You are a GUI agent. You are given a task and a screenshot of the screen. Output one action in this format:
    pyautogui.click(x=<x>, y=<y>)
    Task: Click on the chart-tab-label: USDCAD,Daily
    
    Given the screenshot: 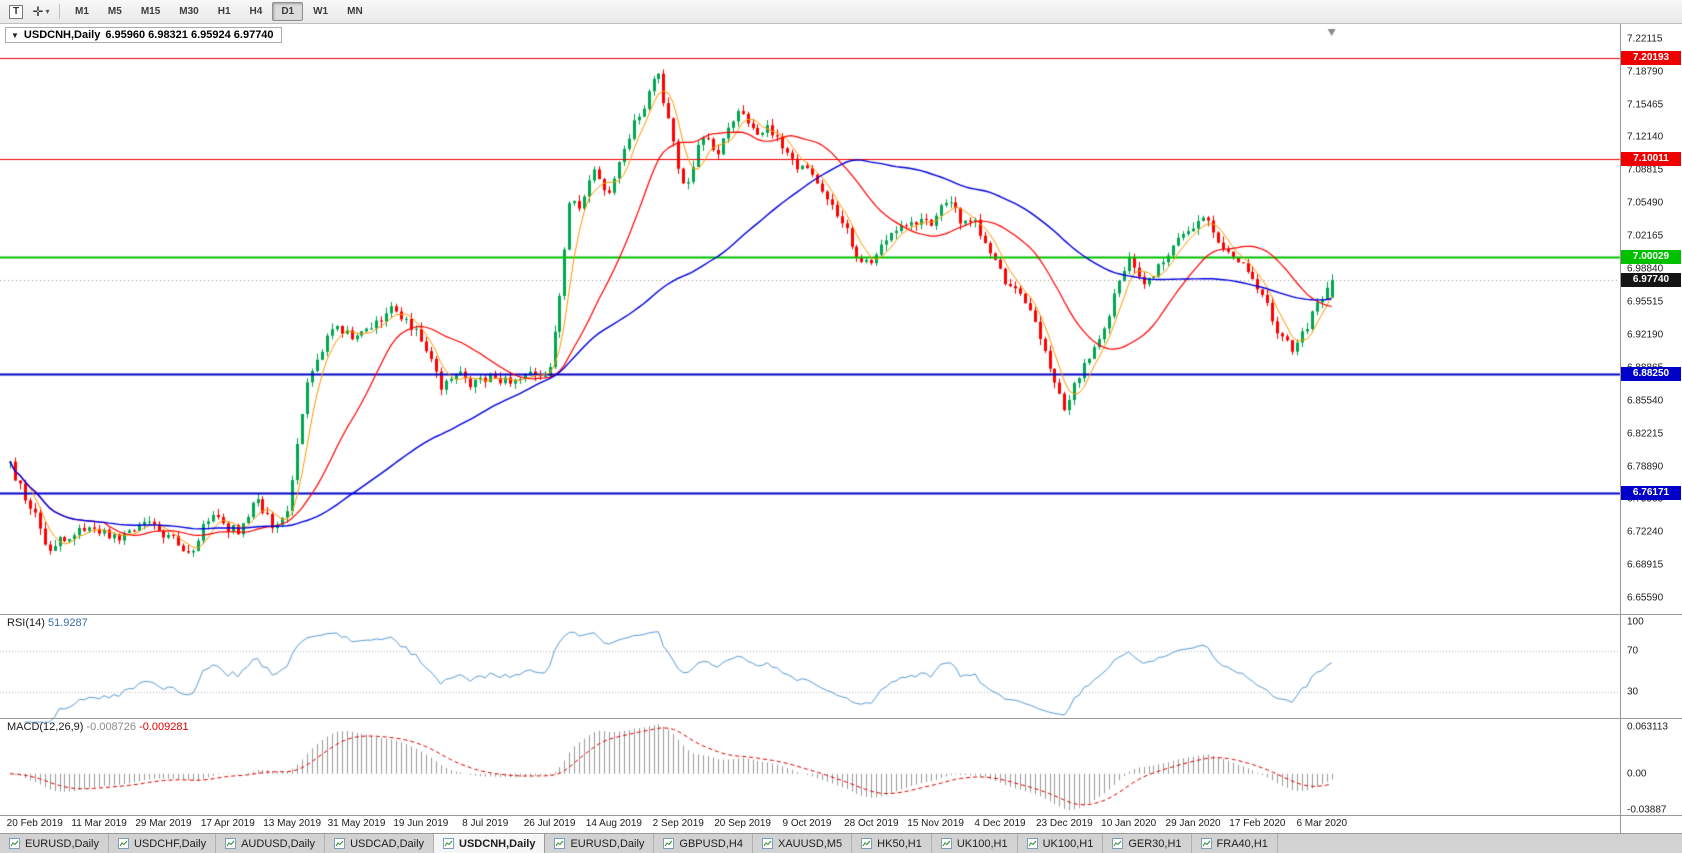 What is the action you would take?
    pyautogui.click(x=387, y=843)
    